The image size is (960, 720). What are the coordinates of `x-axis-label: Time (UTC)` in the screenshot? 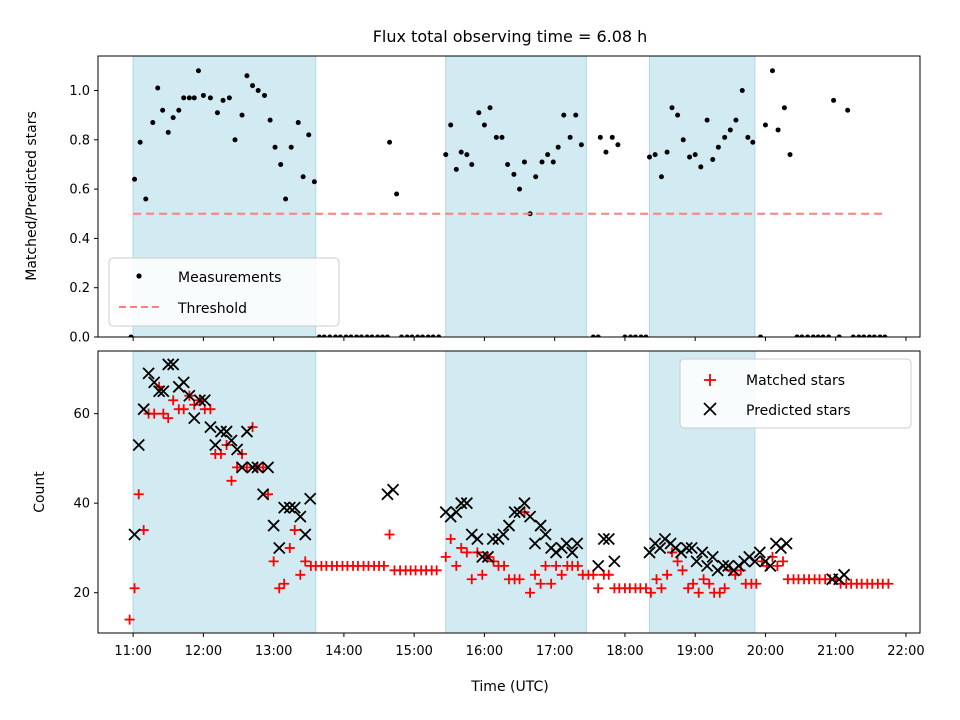 It's located at (509, 687).